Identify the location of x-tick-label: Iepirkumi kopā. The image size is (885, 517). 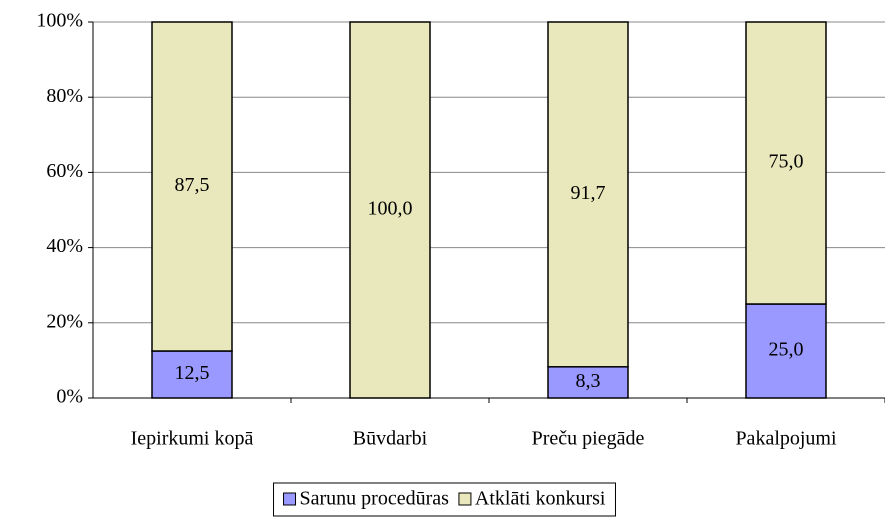
(192, 439).